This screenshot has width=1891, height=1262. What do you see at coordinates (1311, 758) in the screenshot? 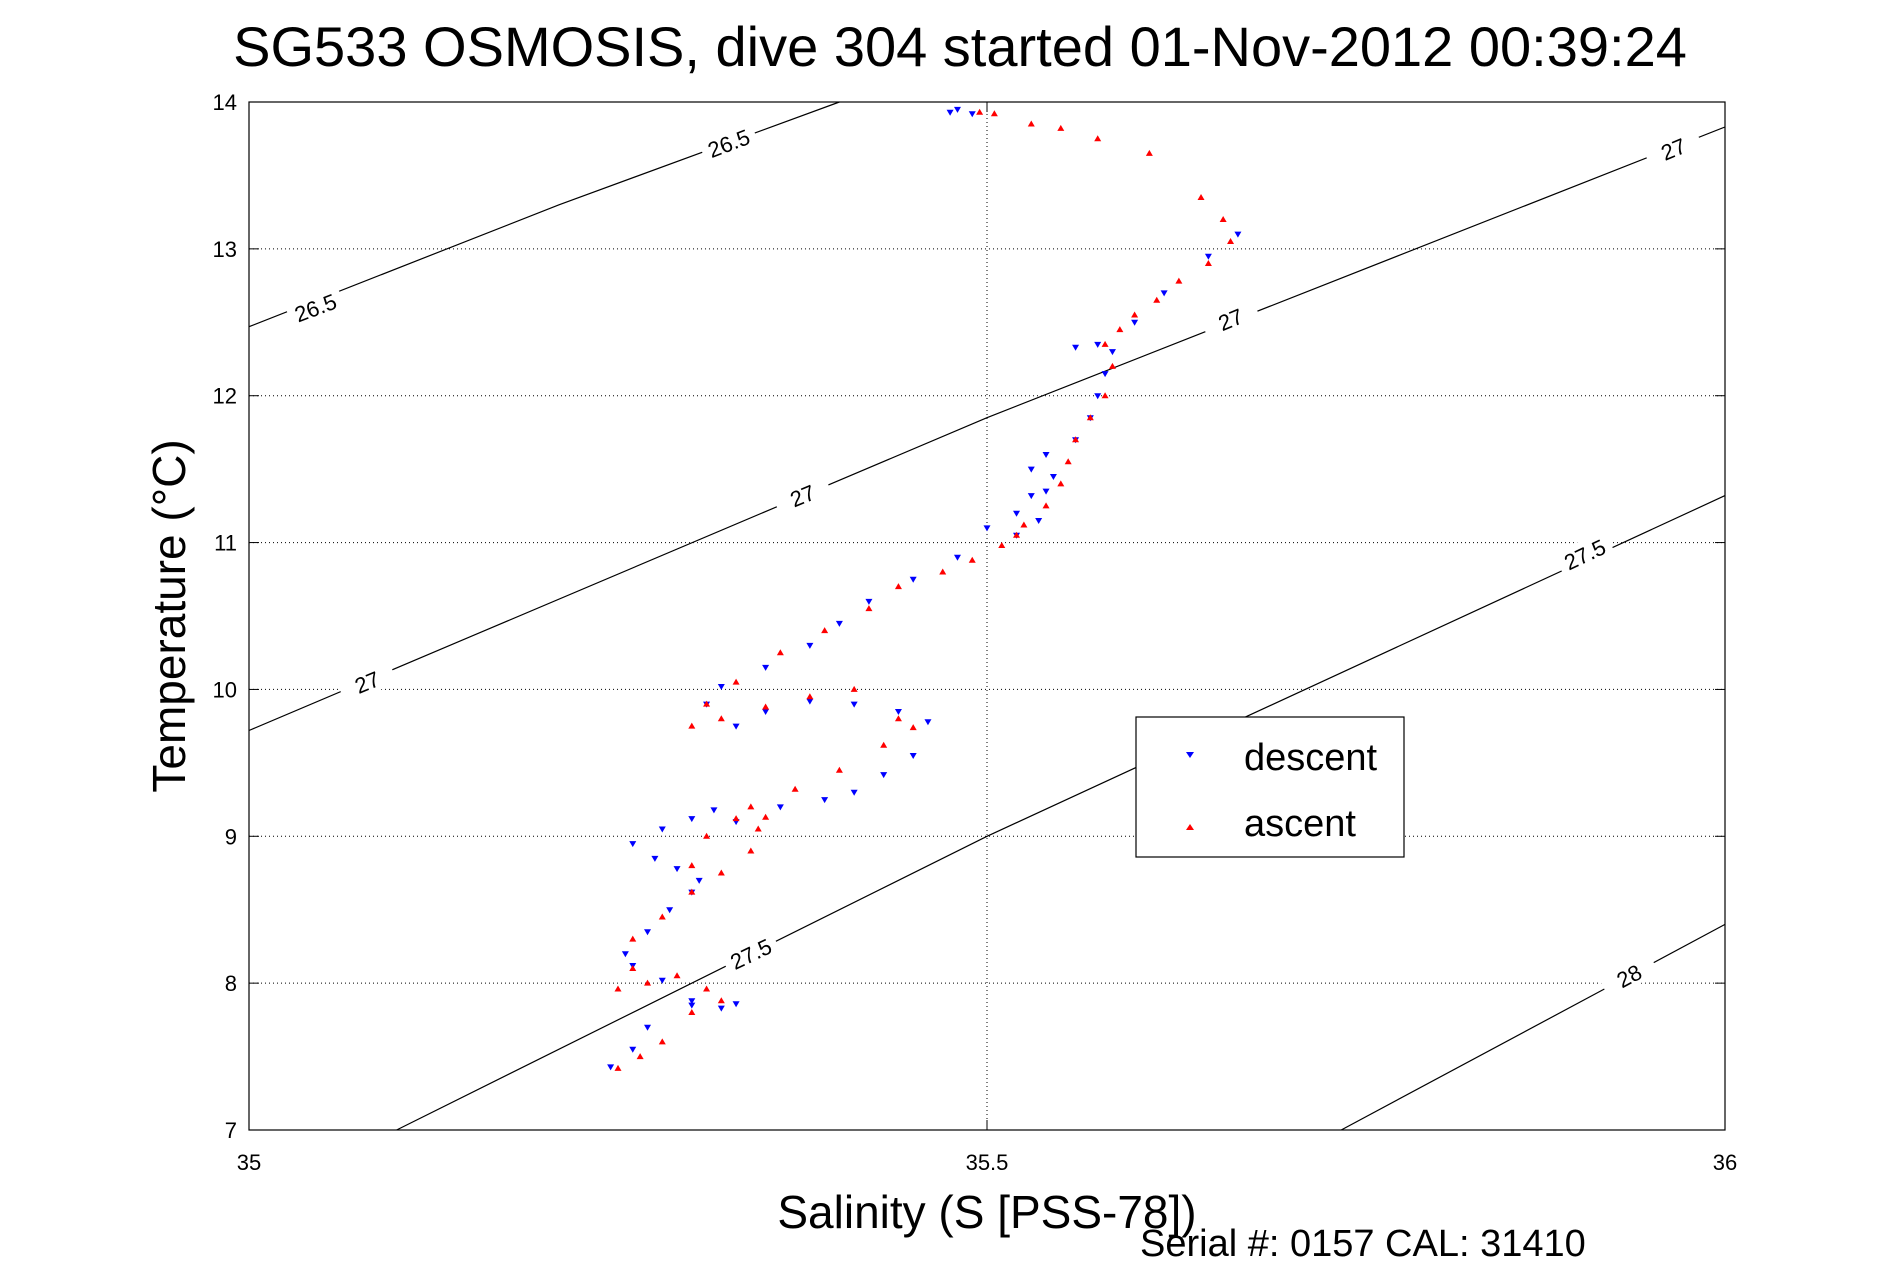
I see `legend-descent-label: descent` at bounding box center [1311, 758].